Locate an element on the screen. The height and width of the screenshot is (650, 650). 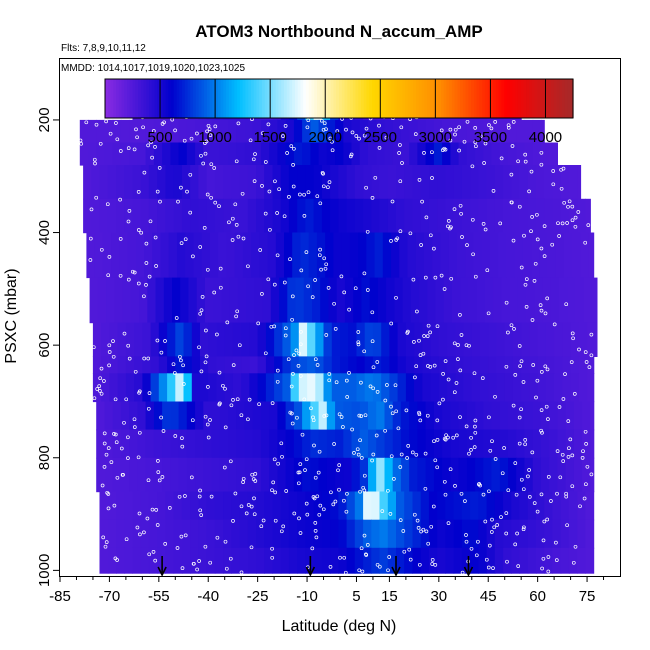
flight-arrow-head is located at coordinates (468, 571).